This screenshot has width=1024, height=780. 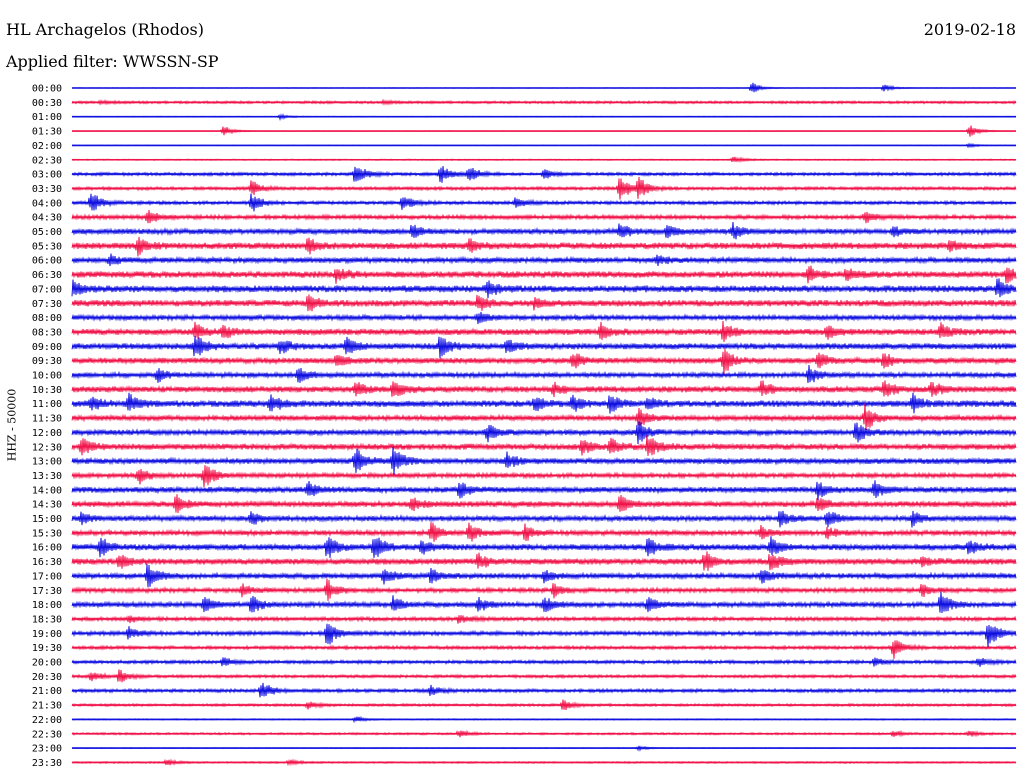 What do you see at coordinates (47, 447) in the screenshot?
I see `time-tick-label: 12:30` at bounding box center [47, 447].